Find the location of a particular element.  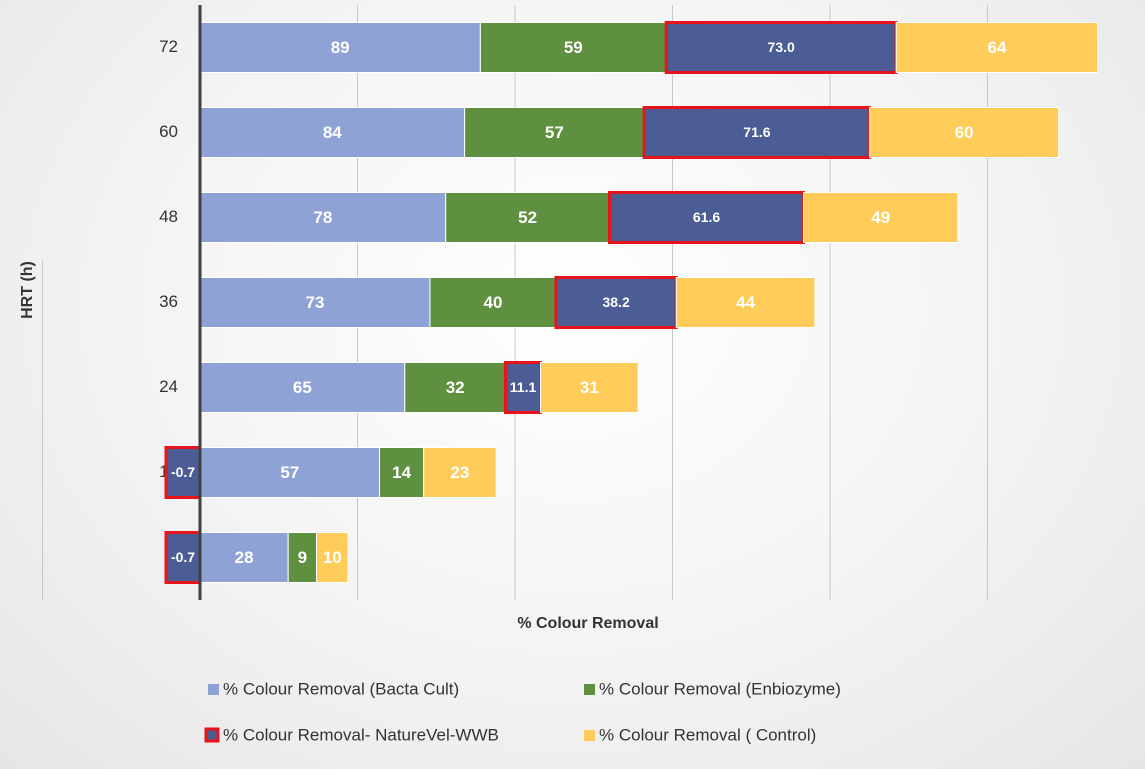

data-label: 49 is located at coordinates (880, 217).